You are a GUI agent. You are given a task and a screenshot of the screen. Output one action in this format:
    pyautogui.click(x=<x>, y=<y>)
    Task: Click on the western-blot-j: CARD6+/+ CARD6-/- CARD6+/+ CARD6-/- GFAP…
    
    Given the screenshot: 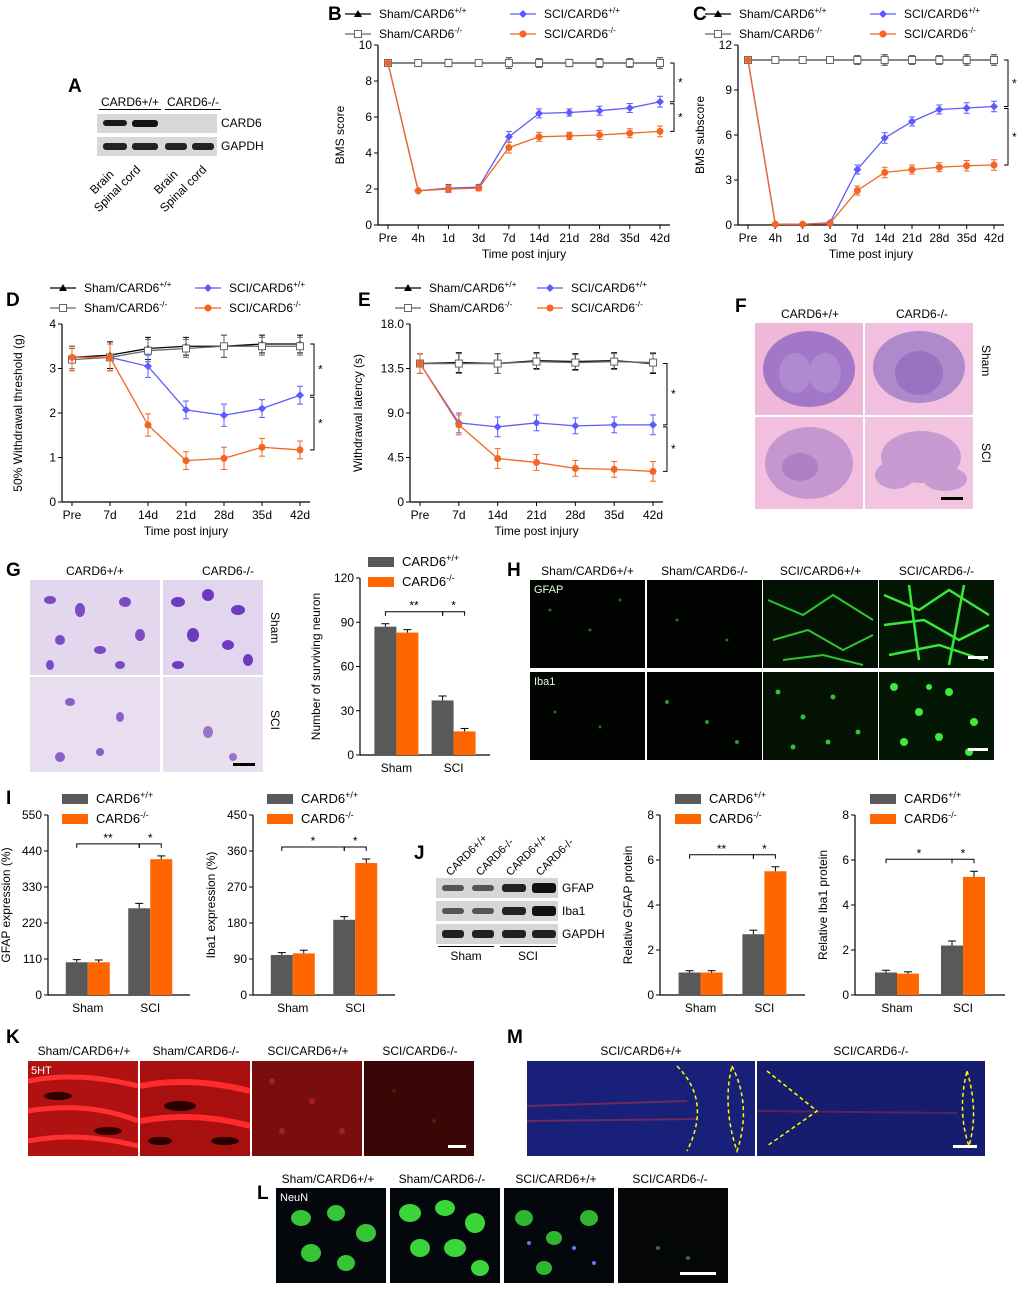 What is the action you would take?
    pyautogui.click(x=520, y=900)
    